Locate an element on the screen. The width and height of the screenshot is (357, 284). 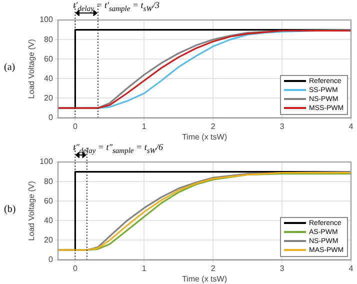
text: t′$_{delay}$ = t′$_{sample}$ = t$_{sW}$/3 is located at coordinates (116, 6).